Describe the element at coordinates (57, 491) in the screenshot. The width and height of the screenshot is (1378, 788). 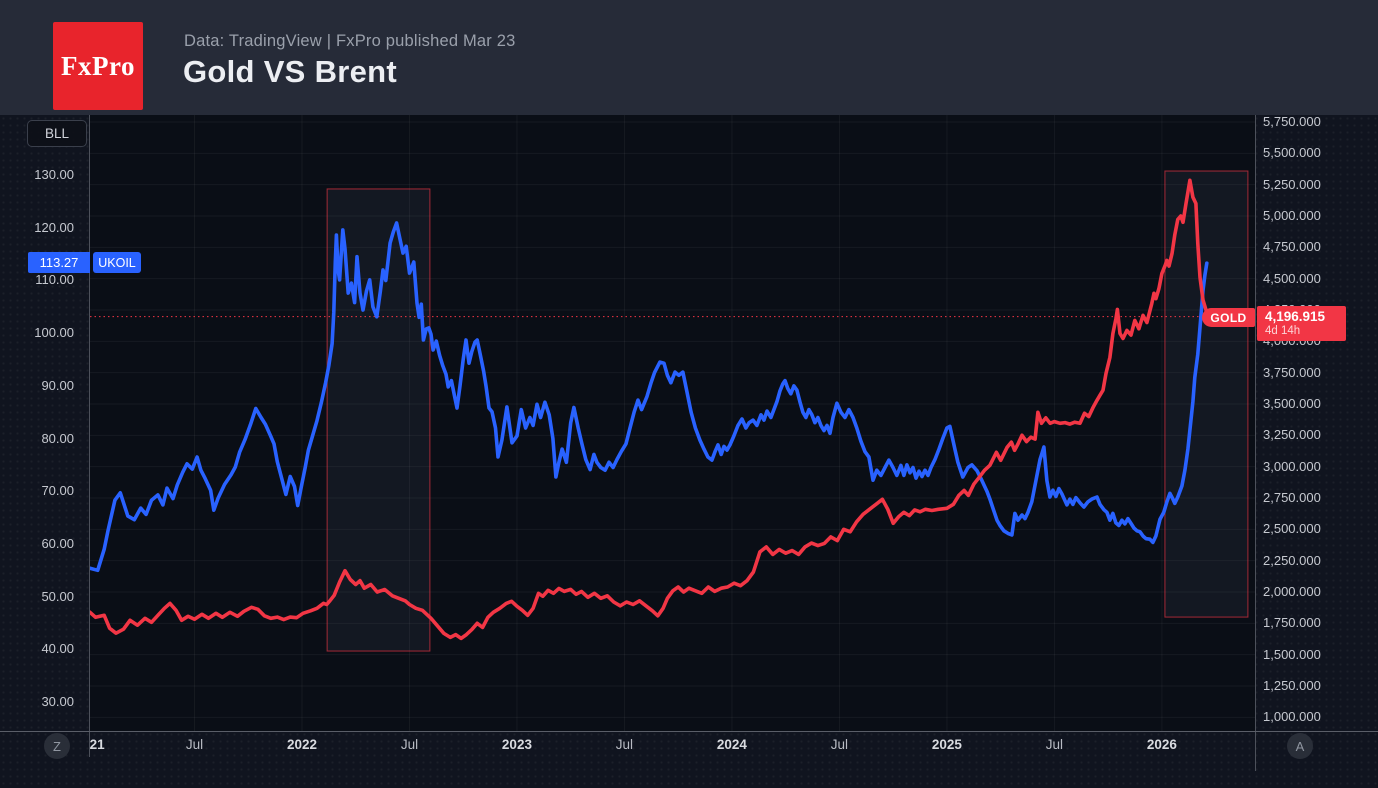
I see `left-axis-tick: 70.00` at that location.